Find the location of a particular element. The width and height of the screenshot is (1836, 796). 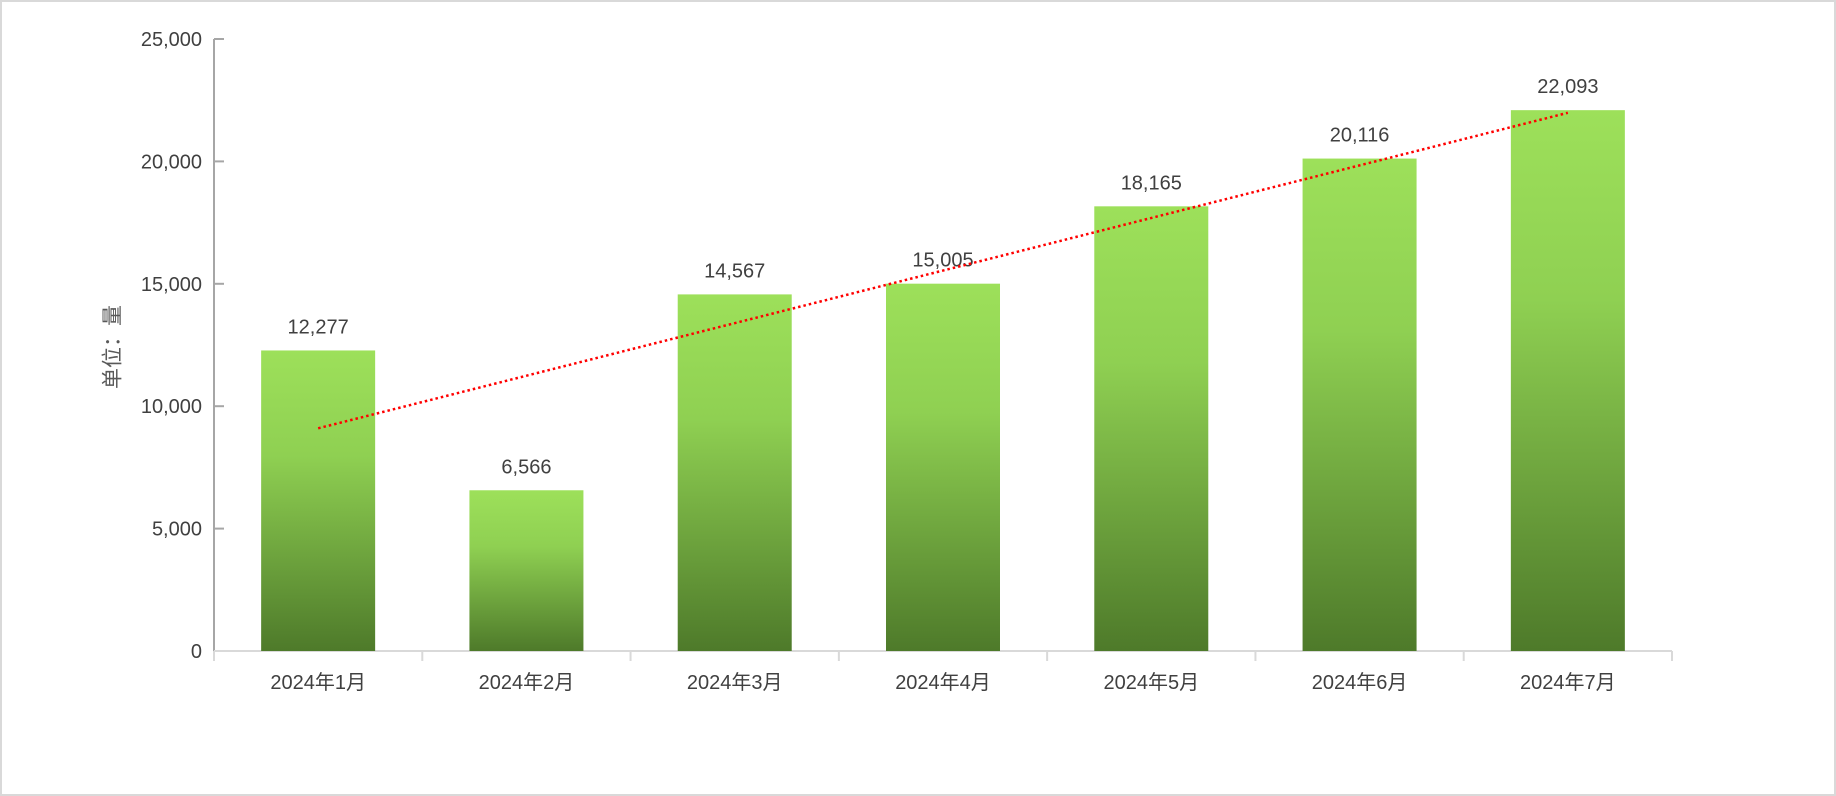

y-tick-label: 20,000 is located at coordinates (171, 162).